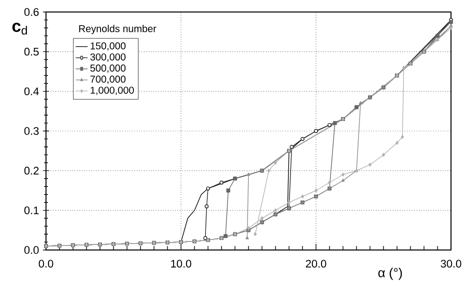 The height and width of the screenshot is (287, 474). I want to click on x-tick-label: 0.0, so click(46, 264).